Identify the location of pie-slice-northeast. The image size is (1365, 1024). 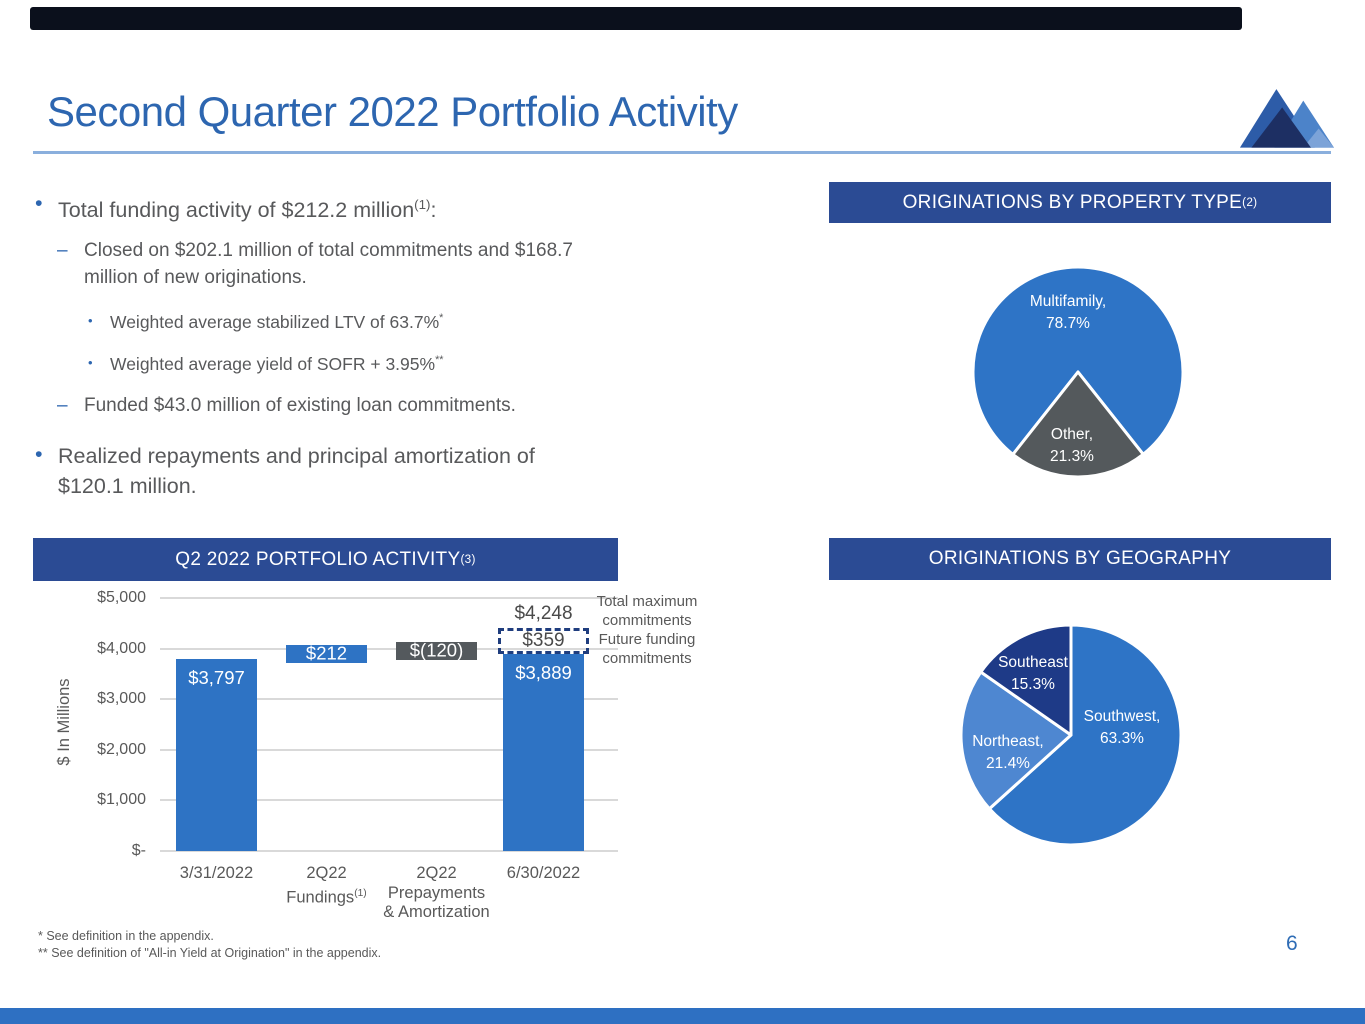
(1016, 740).